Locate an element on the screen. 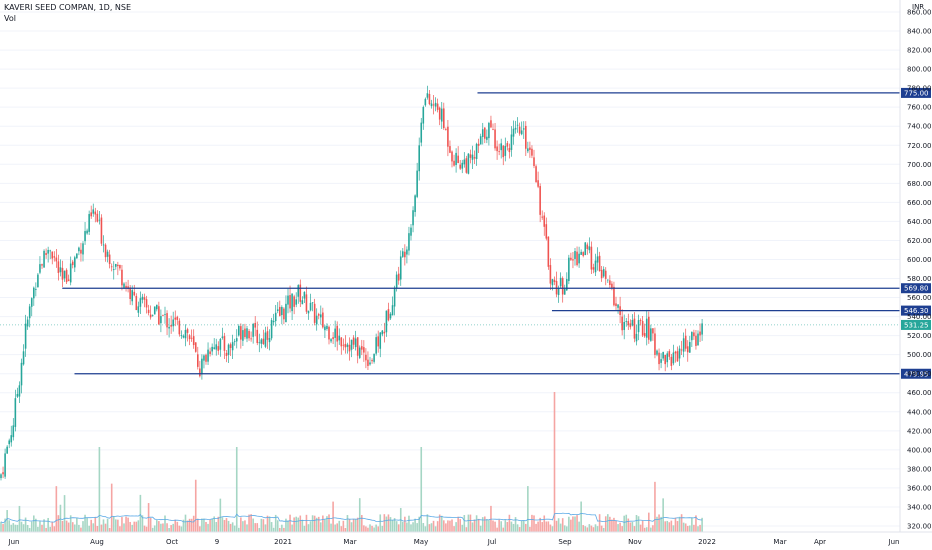 The image size is (932, 550). x-tick-label: Jun is located at coordinates (14, 542).